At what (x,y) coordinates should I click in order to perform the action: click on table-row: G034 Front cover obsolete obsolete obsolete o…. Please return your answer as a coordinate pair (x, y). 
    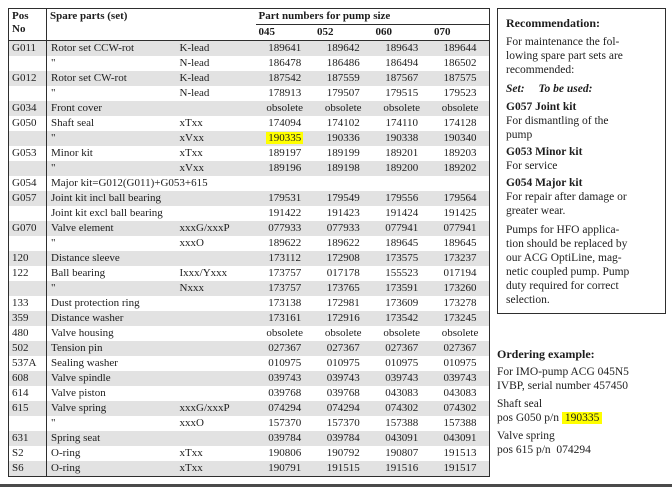
    Looking at the image, I should click on (249, 108).